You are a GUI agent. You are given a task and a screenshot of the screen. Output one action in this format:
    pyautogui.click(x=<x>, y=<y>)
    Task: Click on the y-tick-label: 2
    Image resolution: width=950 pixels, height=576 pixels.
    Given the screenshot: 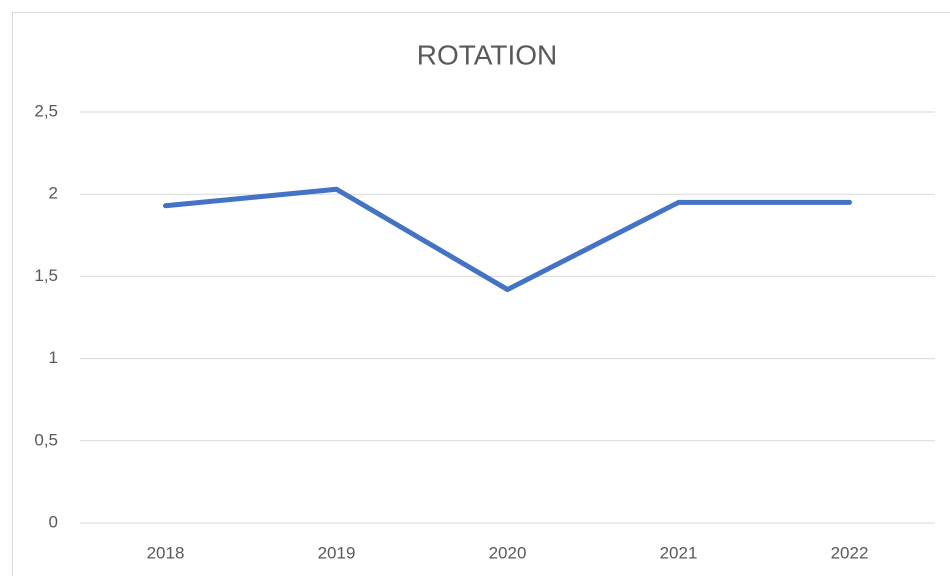 What is the action you would take?
    pyautogui.click(x=53, y=193)
    